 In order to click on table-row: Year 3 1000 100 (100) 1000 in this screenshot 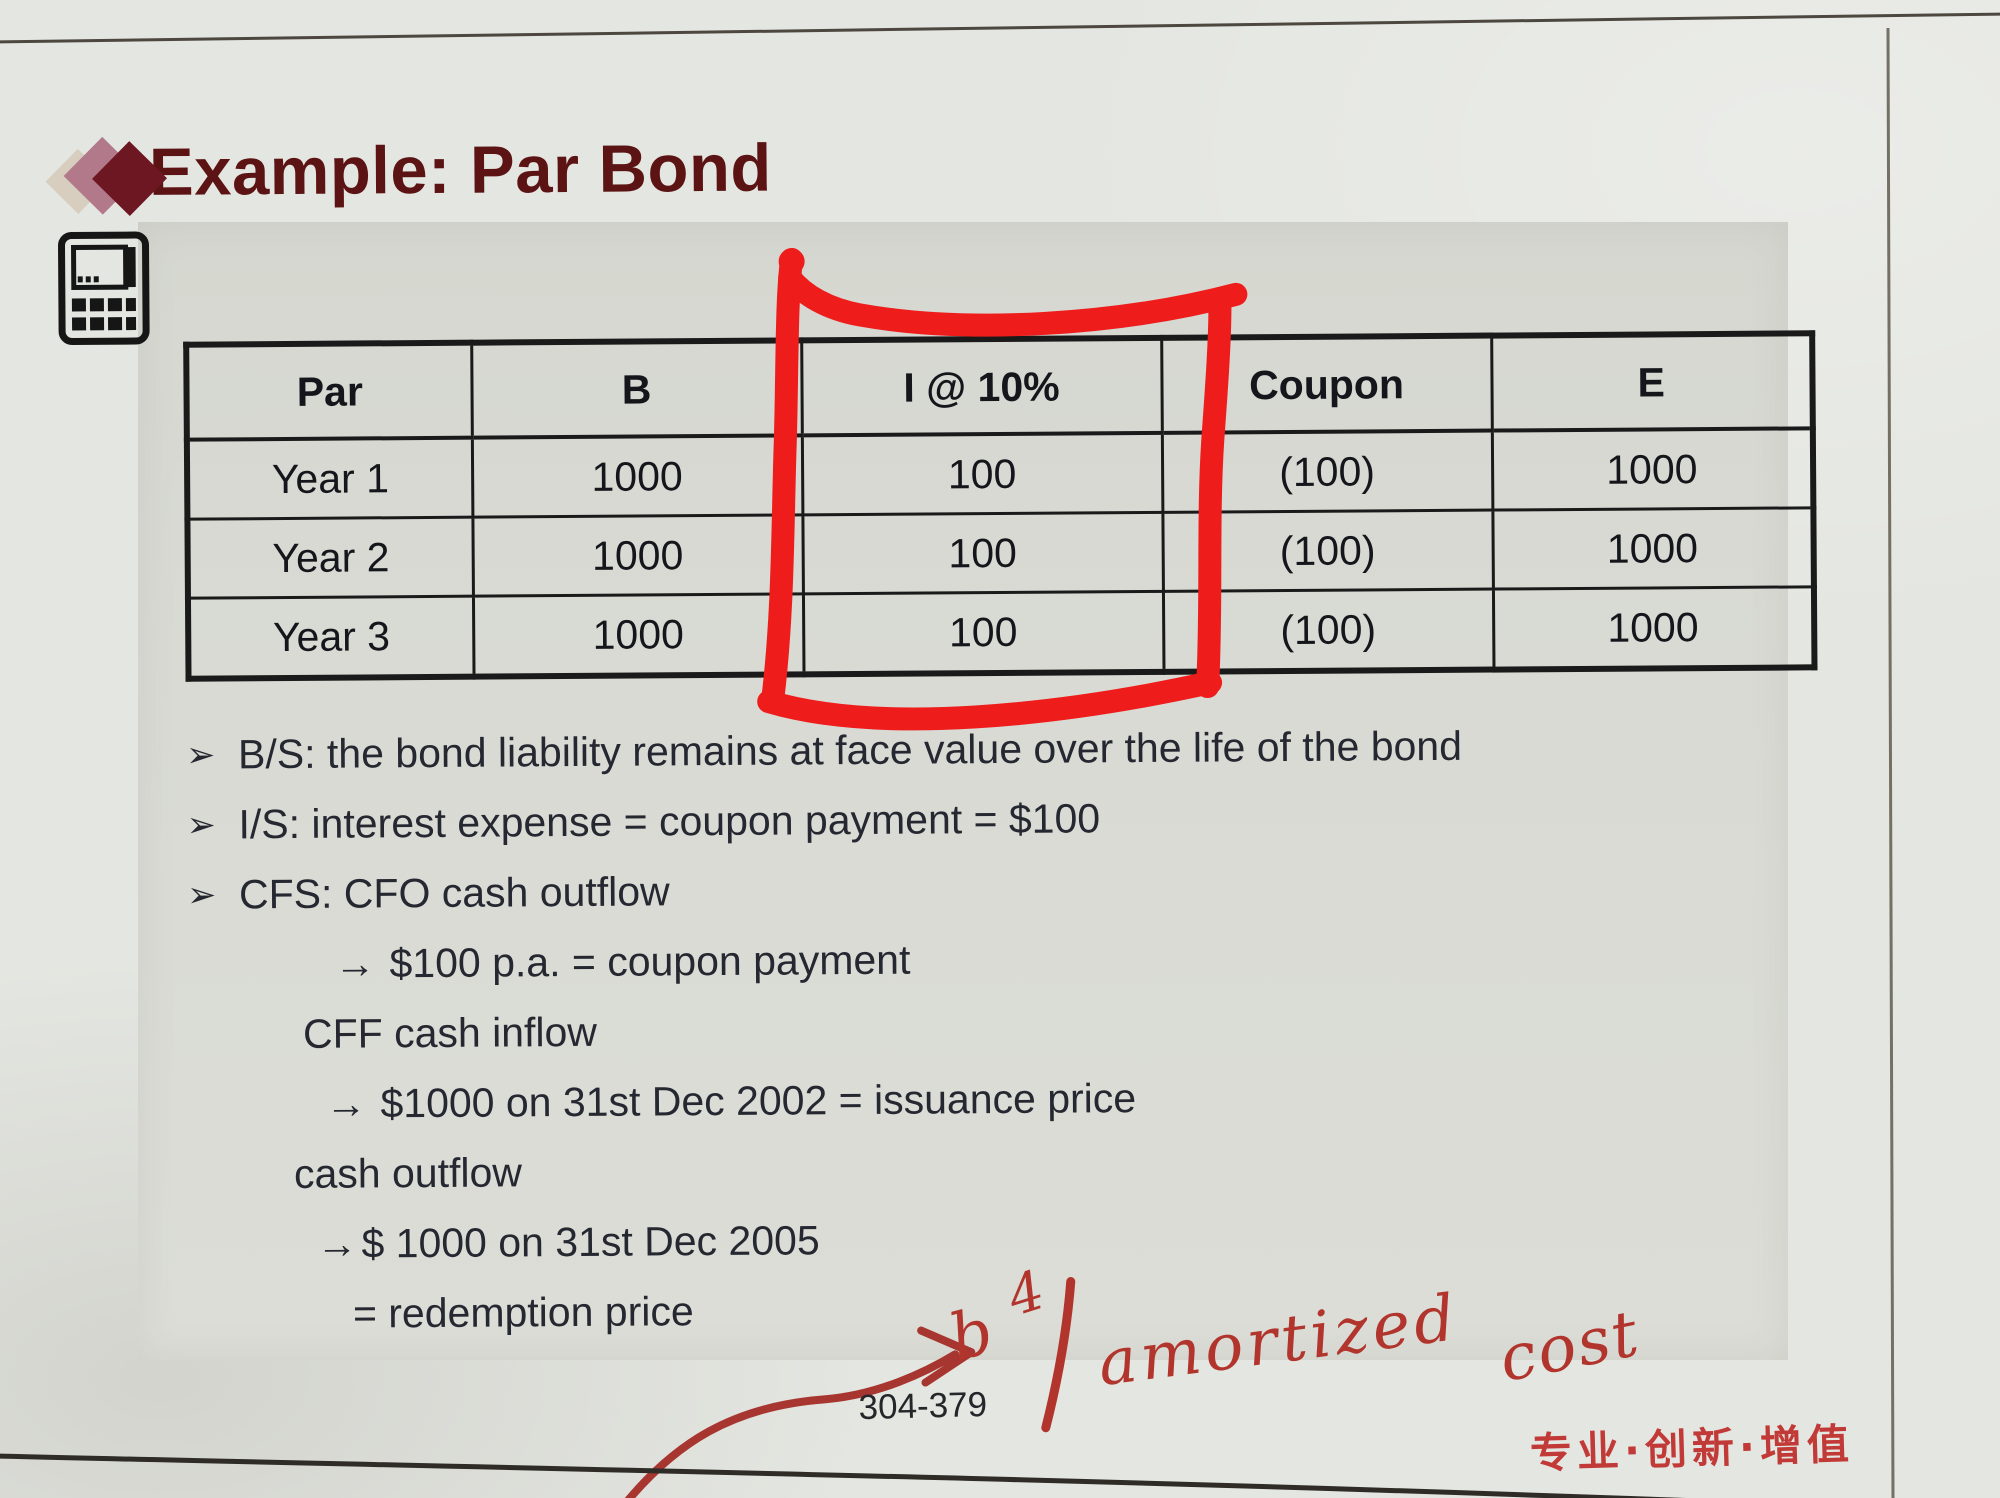, I will do `click(1001, 632)`.